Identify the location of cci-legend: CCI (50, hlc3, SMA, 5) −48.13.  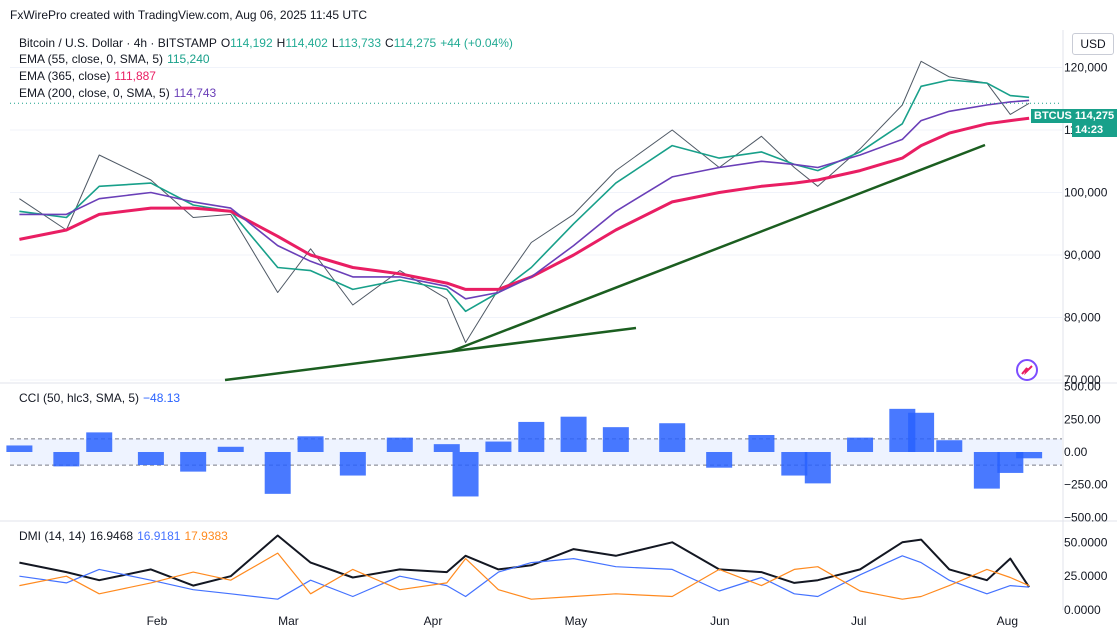
(101, 398).